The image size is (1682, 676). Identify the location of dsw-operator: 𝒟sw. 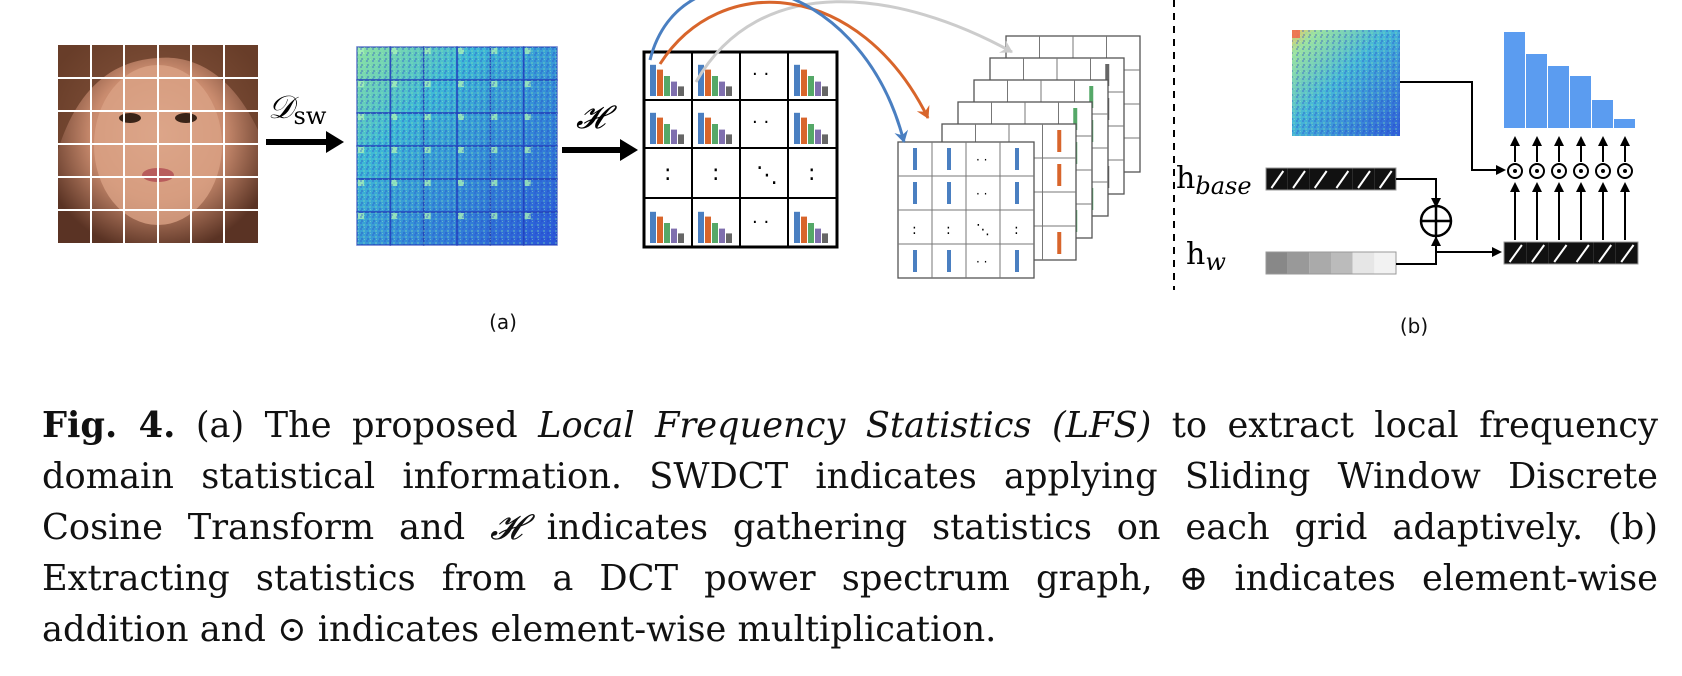
(305, 120).